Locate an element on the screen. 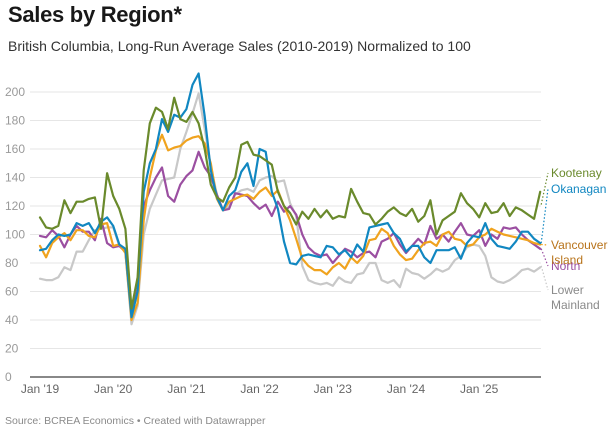 Image resolution: width=610 pixels, height=435 pixels. y-tick-label: 160 is located at coordinates (15, 149).